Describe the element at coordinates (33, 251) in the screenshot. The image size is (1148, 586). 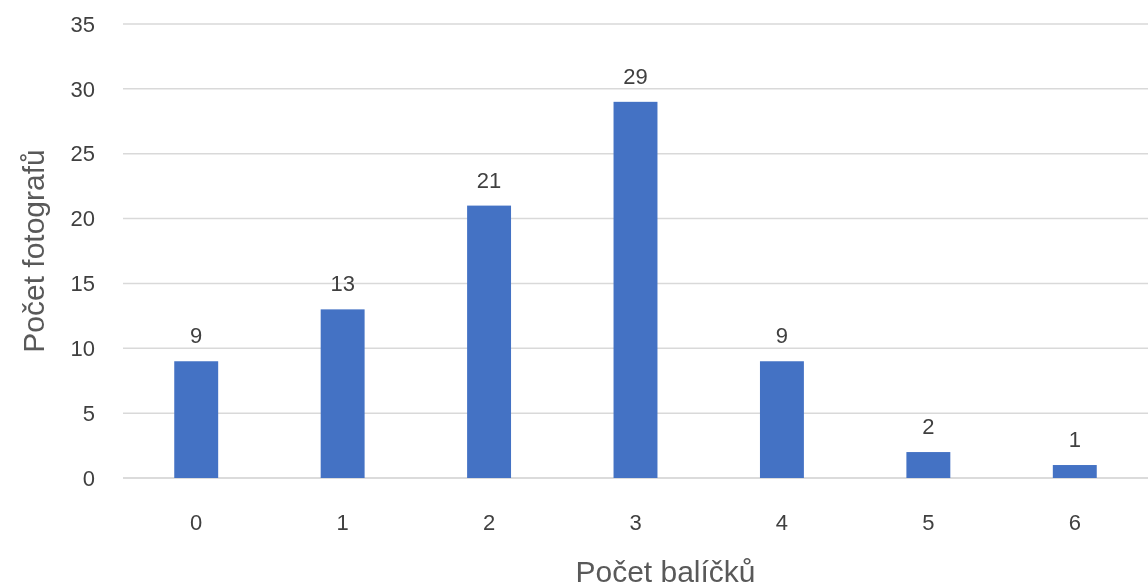
I see `y-axis-title: Počet fotografů` at that location.